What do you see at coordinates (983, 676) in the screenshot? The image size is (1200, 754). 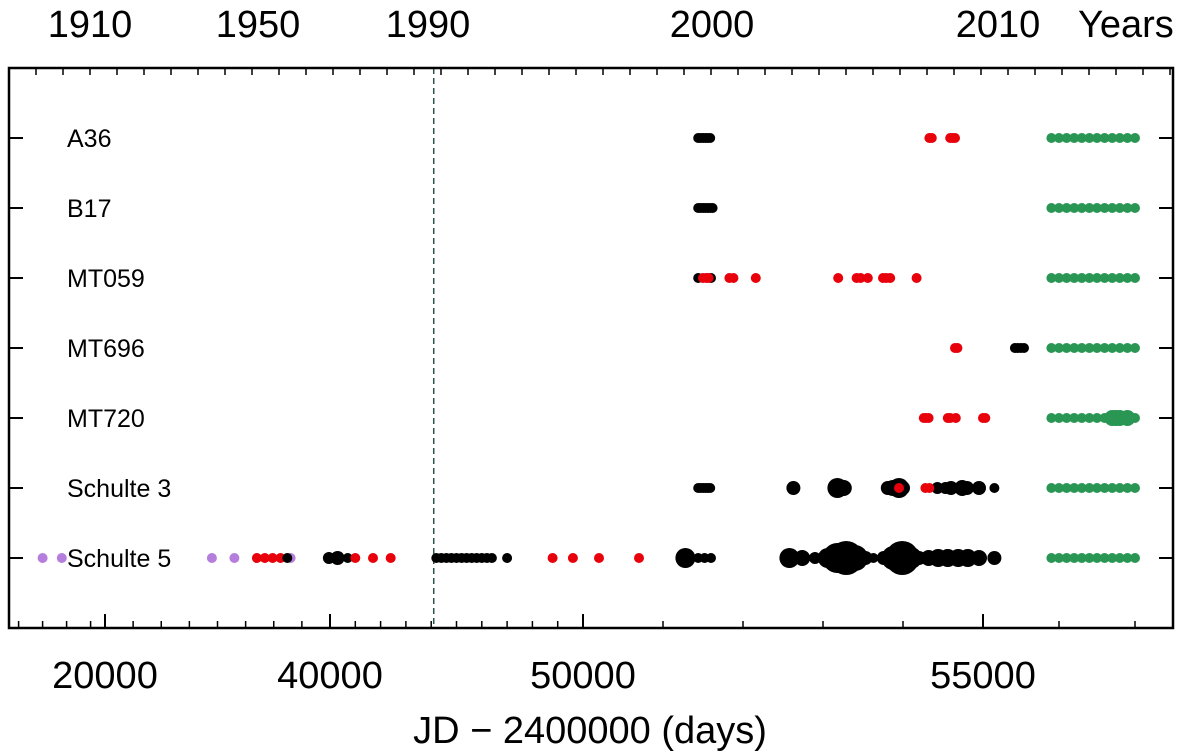 I see `x-tick-label: 55000` at bounding box center [983, 676].